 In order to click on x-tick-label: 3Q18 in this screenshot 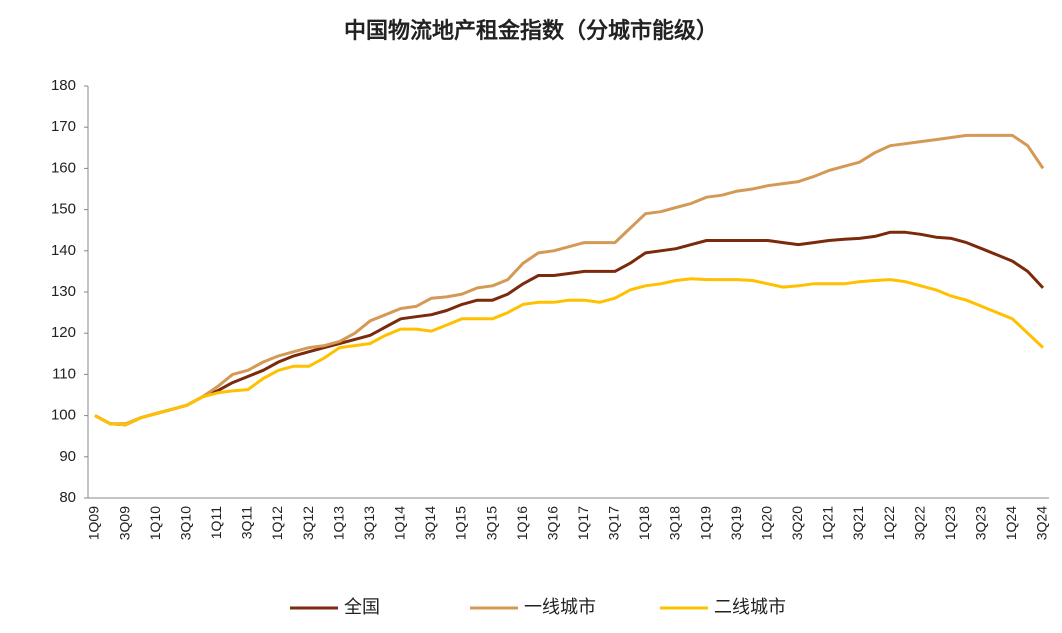, I will do `click(675, 523)`.